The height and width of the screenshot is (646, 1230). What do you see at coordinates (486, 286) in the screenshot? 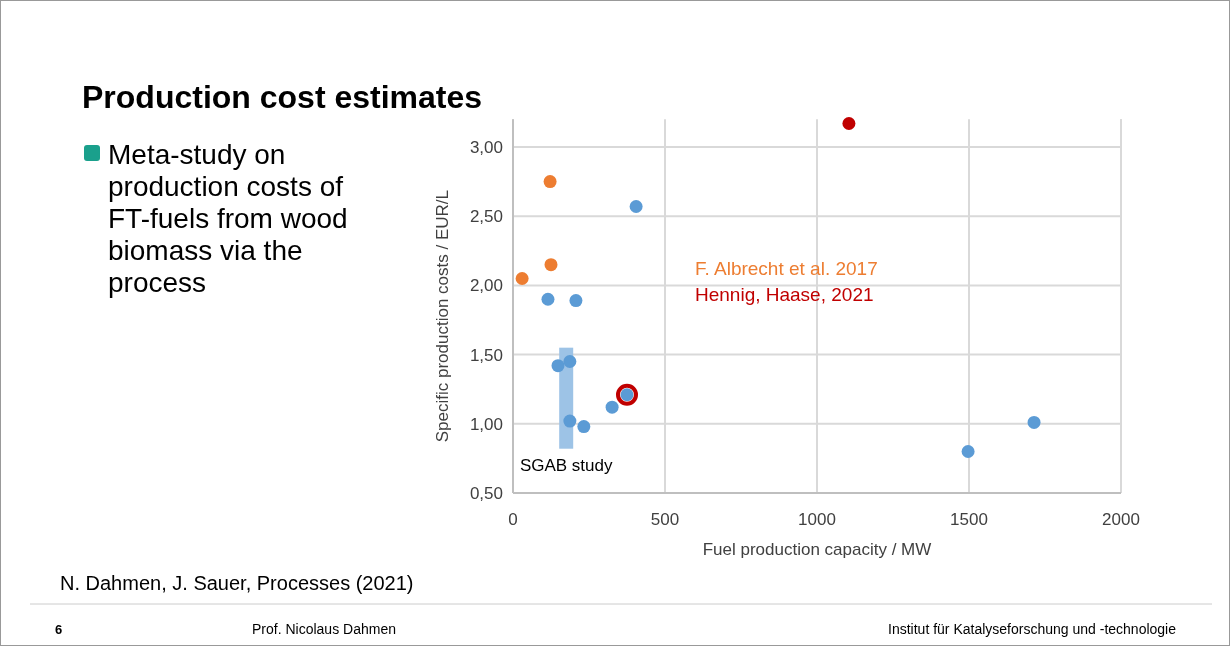
I see `y-tick-label: 2,00` at bounding box center [486, 286].